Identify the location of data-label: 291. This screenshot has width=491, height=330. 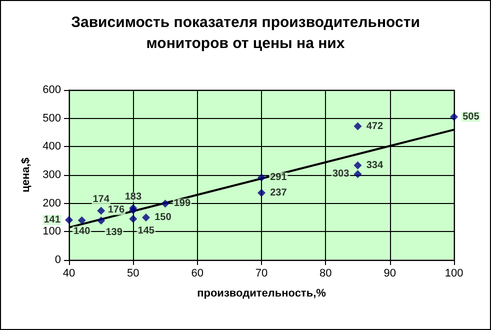
(279, 178).